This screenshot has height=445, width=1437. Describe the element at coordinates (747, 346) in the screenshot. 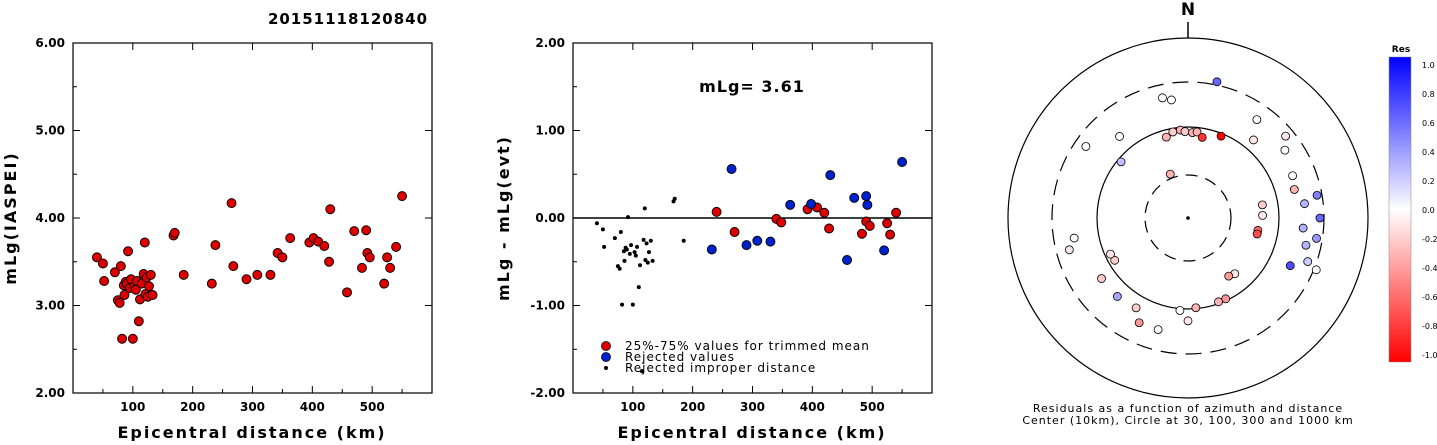

I see `legend-label-accepted: 25%-75% values for trimmed mean` at that location.